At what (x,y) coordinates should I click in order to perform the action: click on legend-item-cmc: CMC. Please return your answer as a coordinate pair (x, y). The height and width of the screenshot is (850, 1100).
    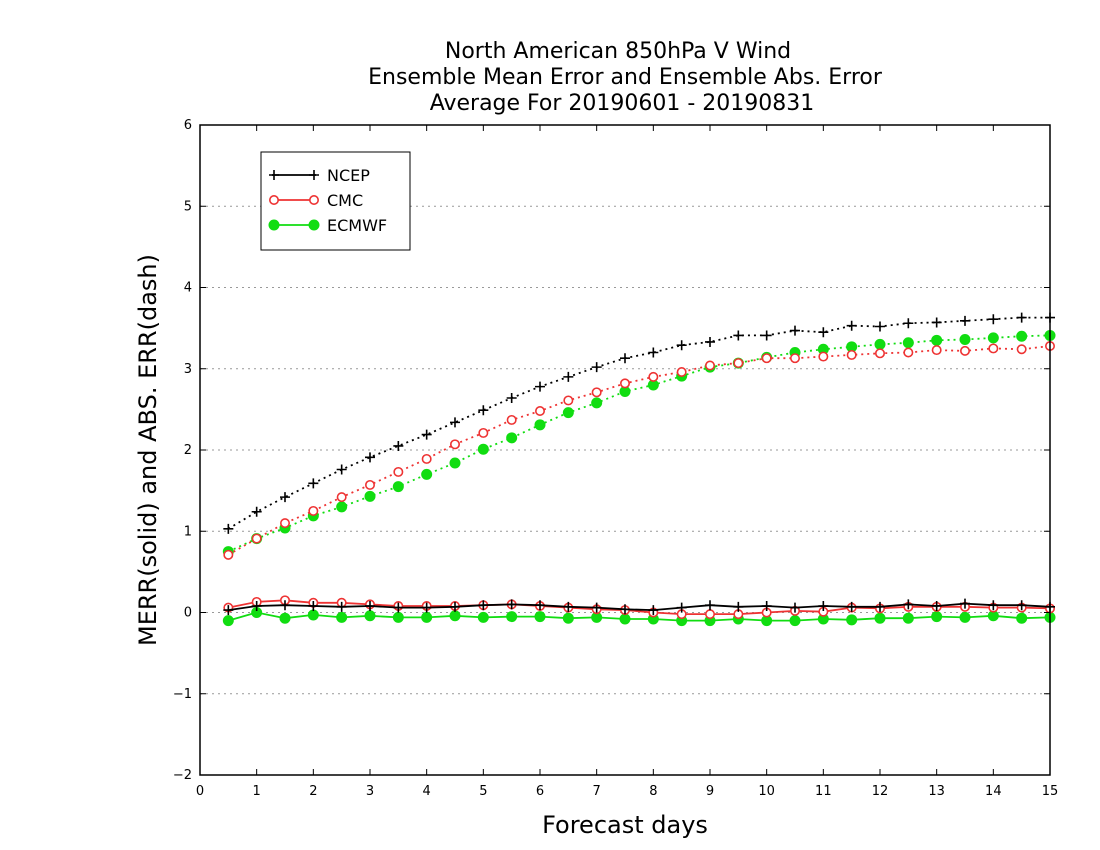
    Looking at the image, I should click on (315, 200).